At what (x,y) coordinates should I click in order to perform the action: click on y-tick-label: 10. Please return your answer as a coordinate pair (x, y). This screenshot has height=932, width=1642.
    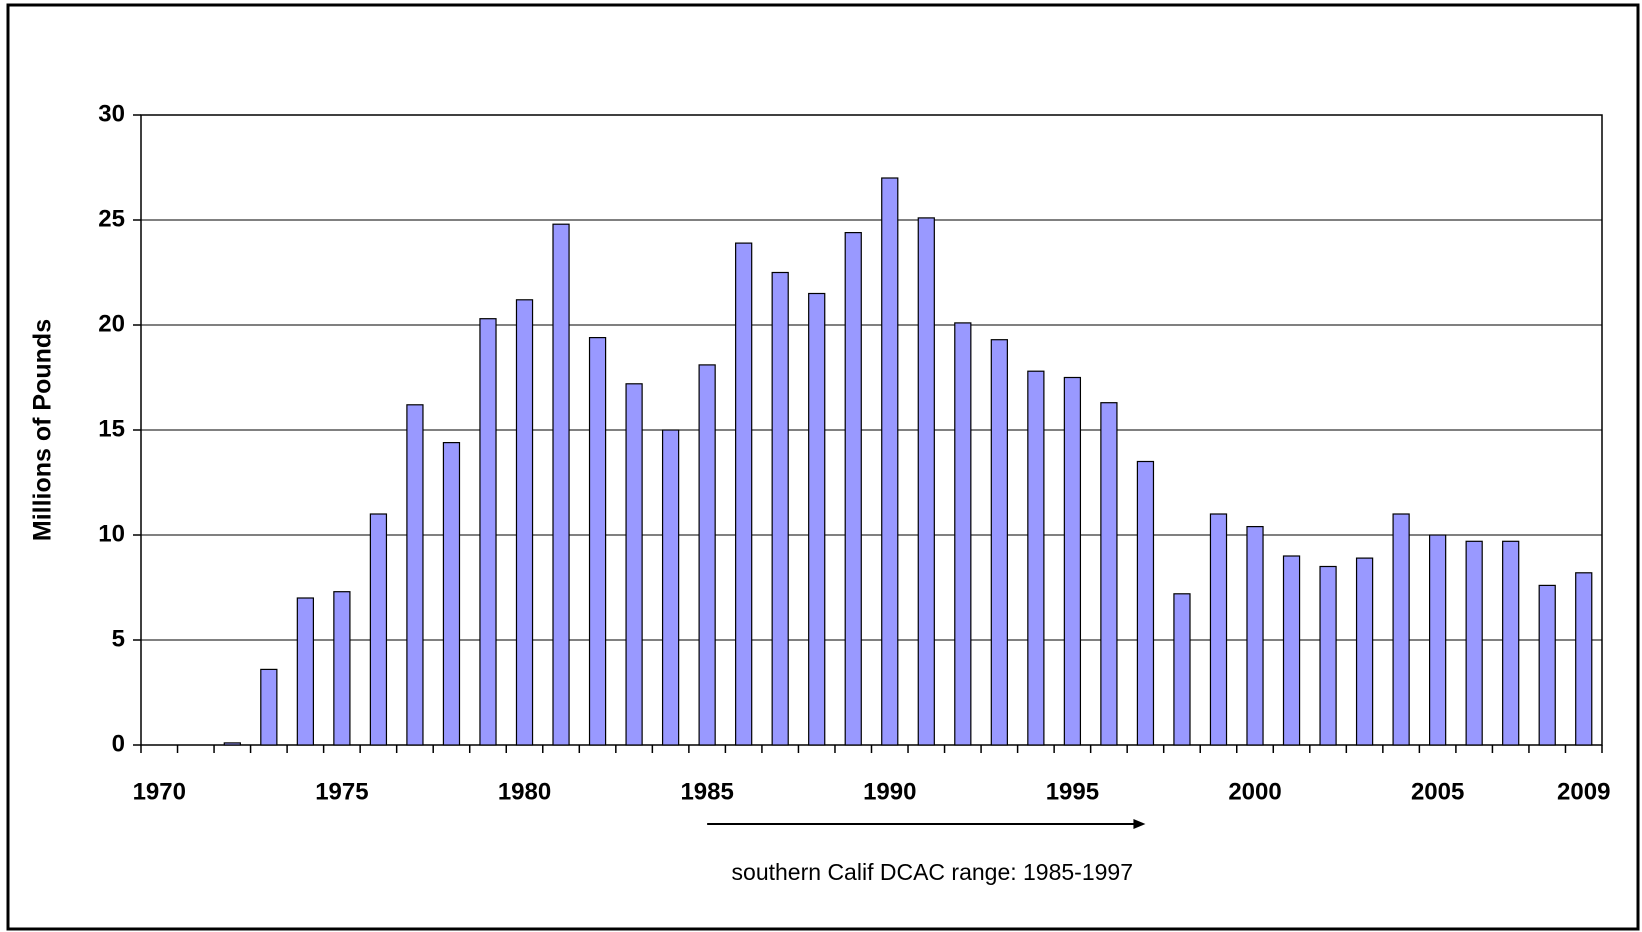
    Looking at the image, I should click on (111, 533).